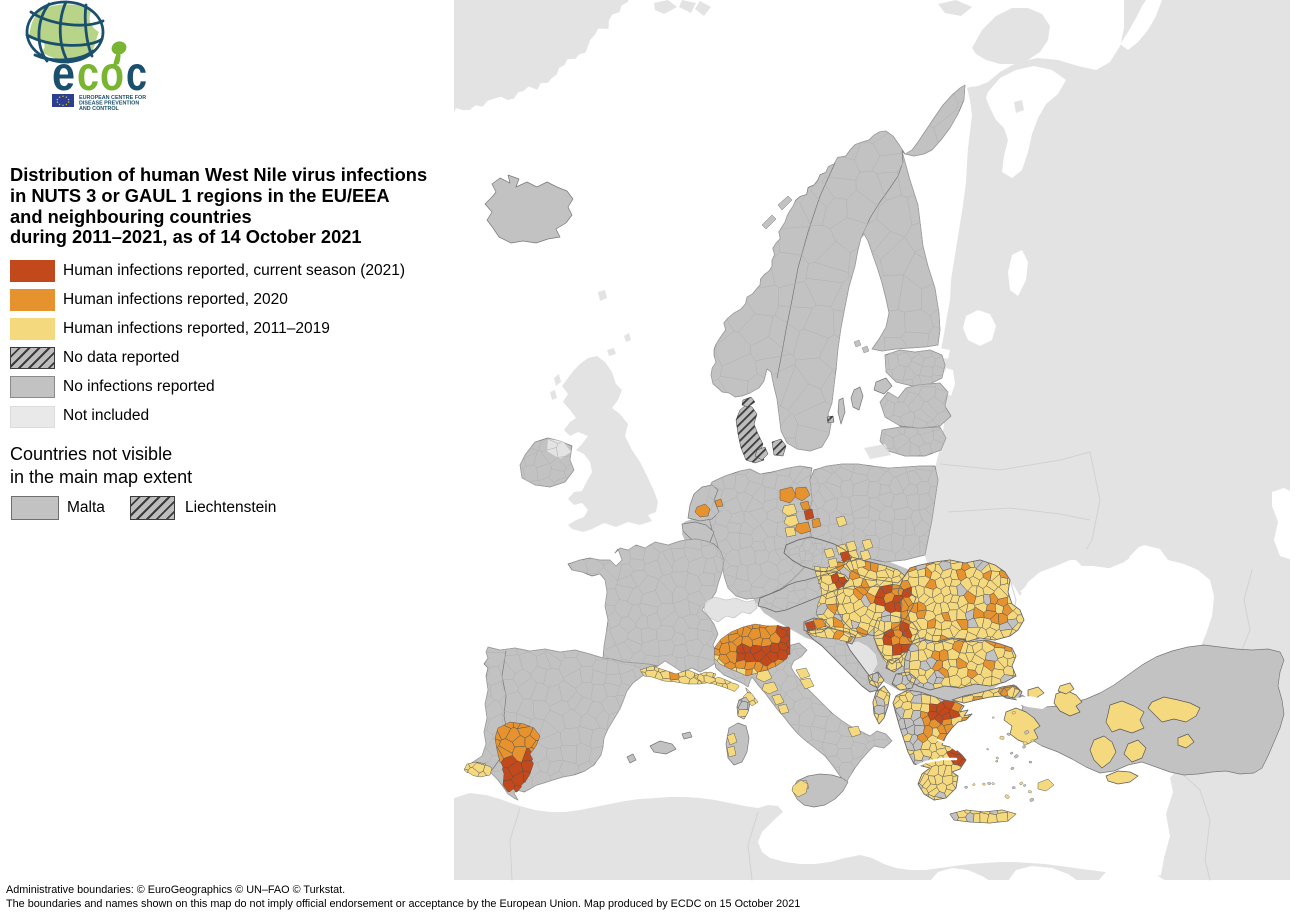  What do you see at coordinates (112, 98) in the screenshot?
I see `svg-text: EUROPEAN CENTRE FOR` at bounding box center [112, 98].